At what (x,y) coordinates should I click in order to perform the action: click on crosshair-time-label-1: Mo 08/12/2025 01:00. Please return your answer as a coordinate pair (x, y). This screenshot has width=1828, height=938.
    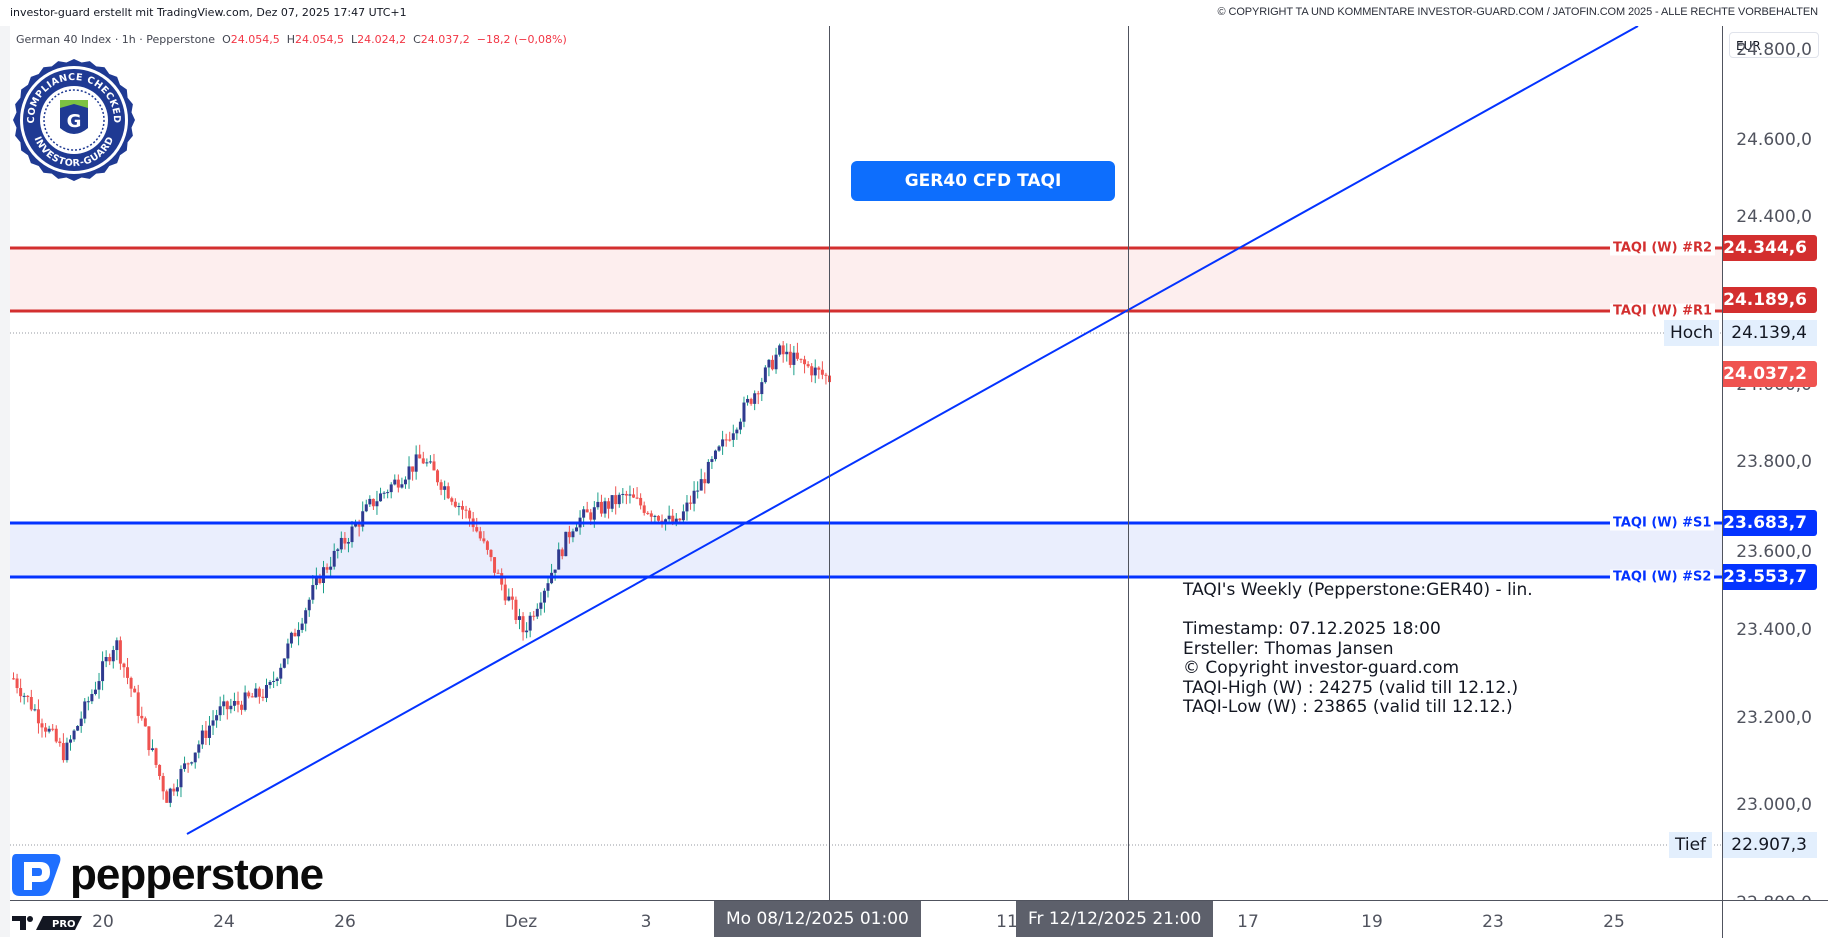
    Looking at the image, I should click on (817, 919).